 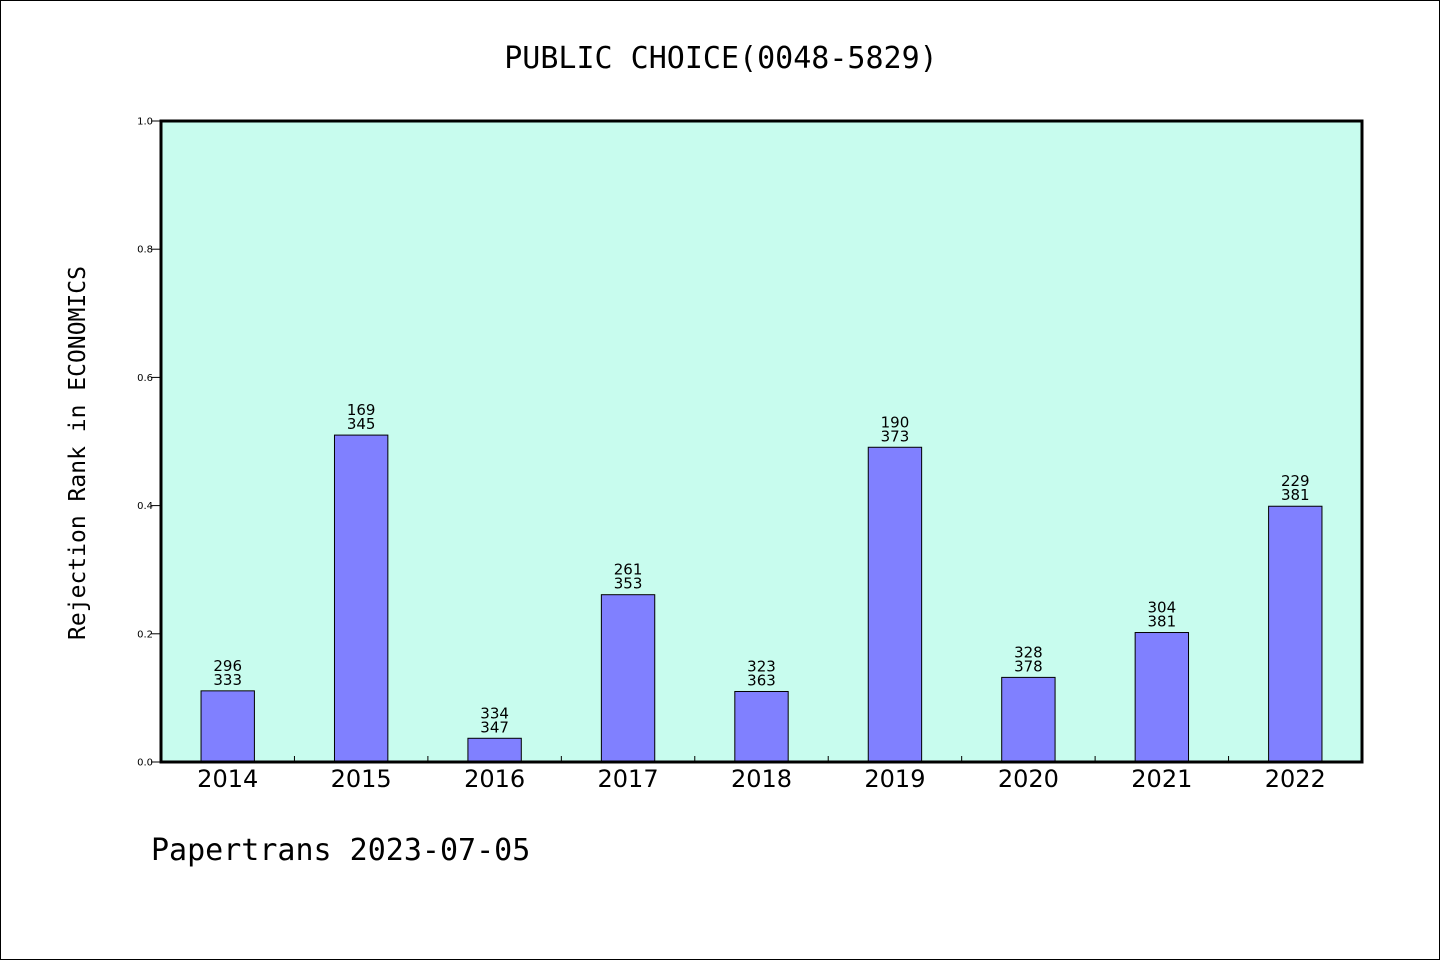 I want to click on bar-2018, so click(x=761, y=726).